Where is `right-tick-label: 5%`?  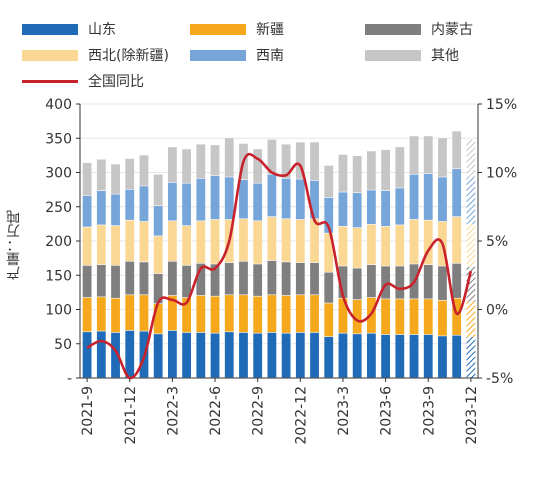
right-tick-label: 5% is located at coordinates (497, 242).